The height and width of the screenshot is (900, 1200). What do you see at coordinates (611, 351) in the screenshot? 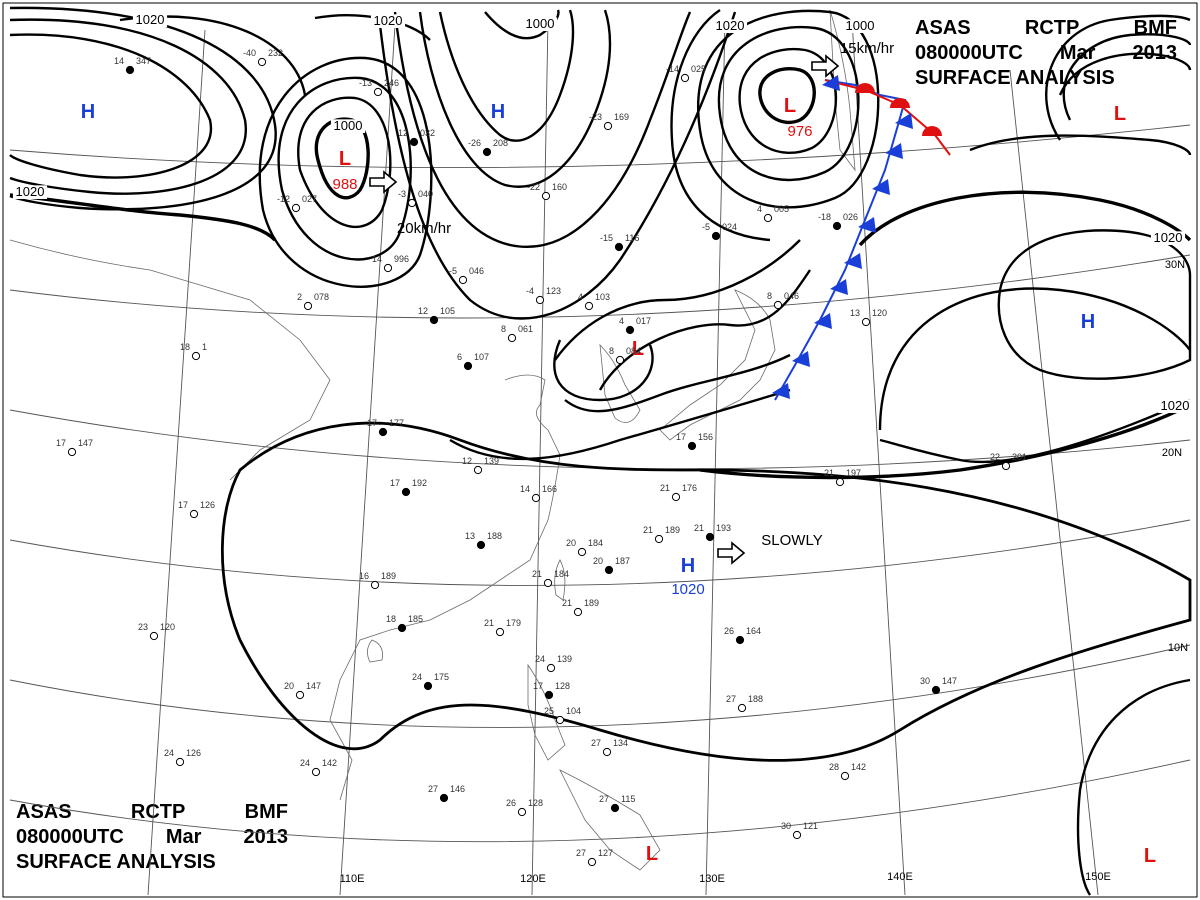
I see `station-temperature: 8` at bounding box center [611, 351].